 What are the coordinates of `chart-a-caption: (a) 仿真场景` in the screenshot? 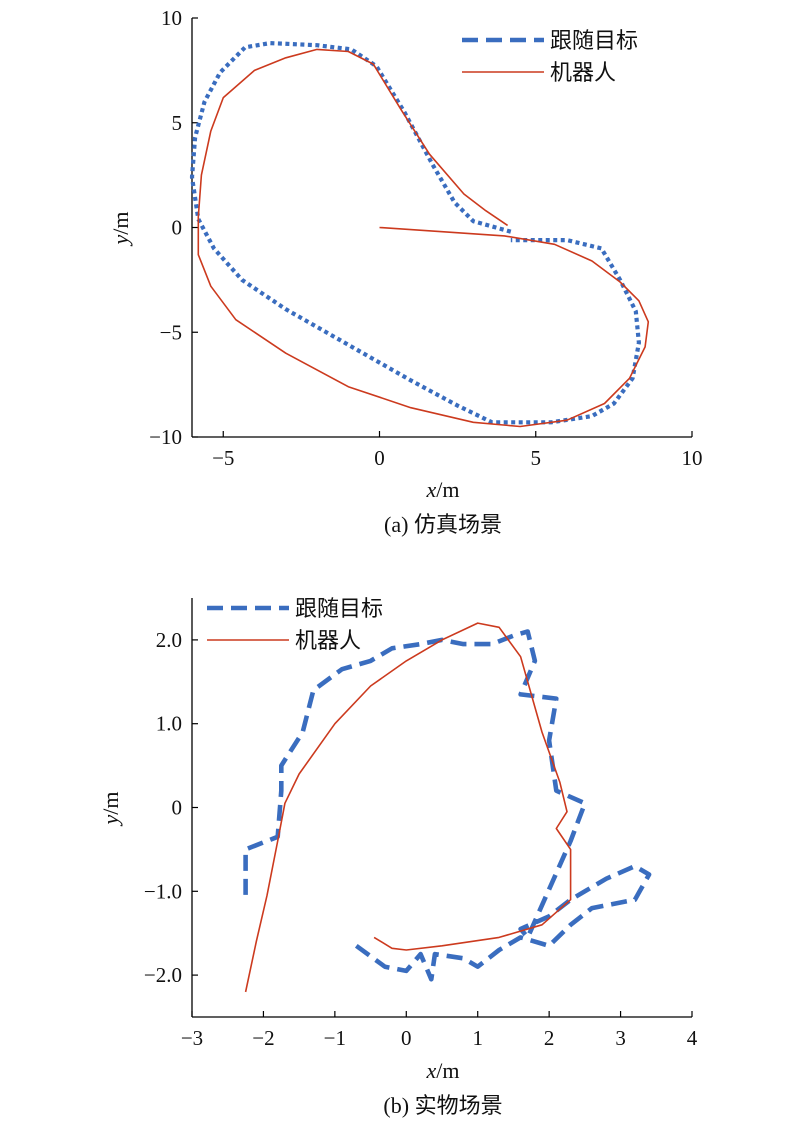 It's located at (443, 524).